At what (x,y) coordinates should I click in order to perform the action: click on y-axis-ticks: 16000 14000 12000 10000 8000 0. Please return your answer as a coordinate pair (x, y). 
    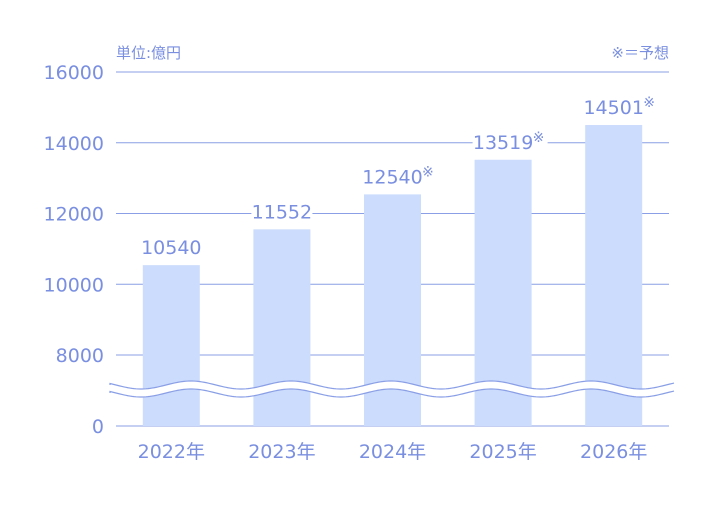
    Looking at the image, I should click on (74, 250).